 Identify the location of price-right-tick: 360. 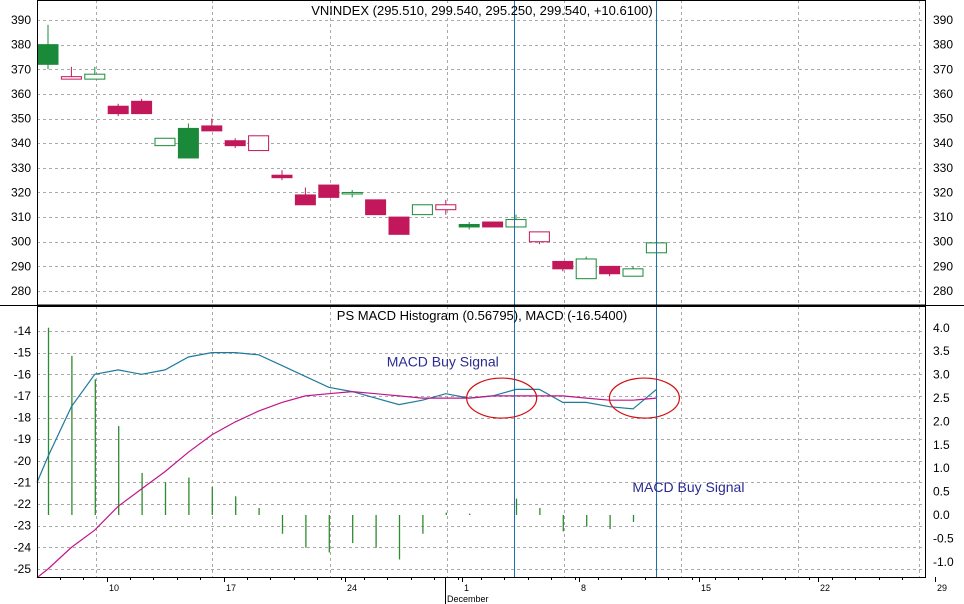
(943, 94).